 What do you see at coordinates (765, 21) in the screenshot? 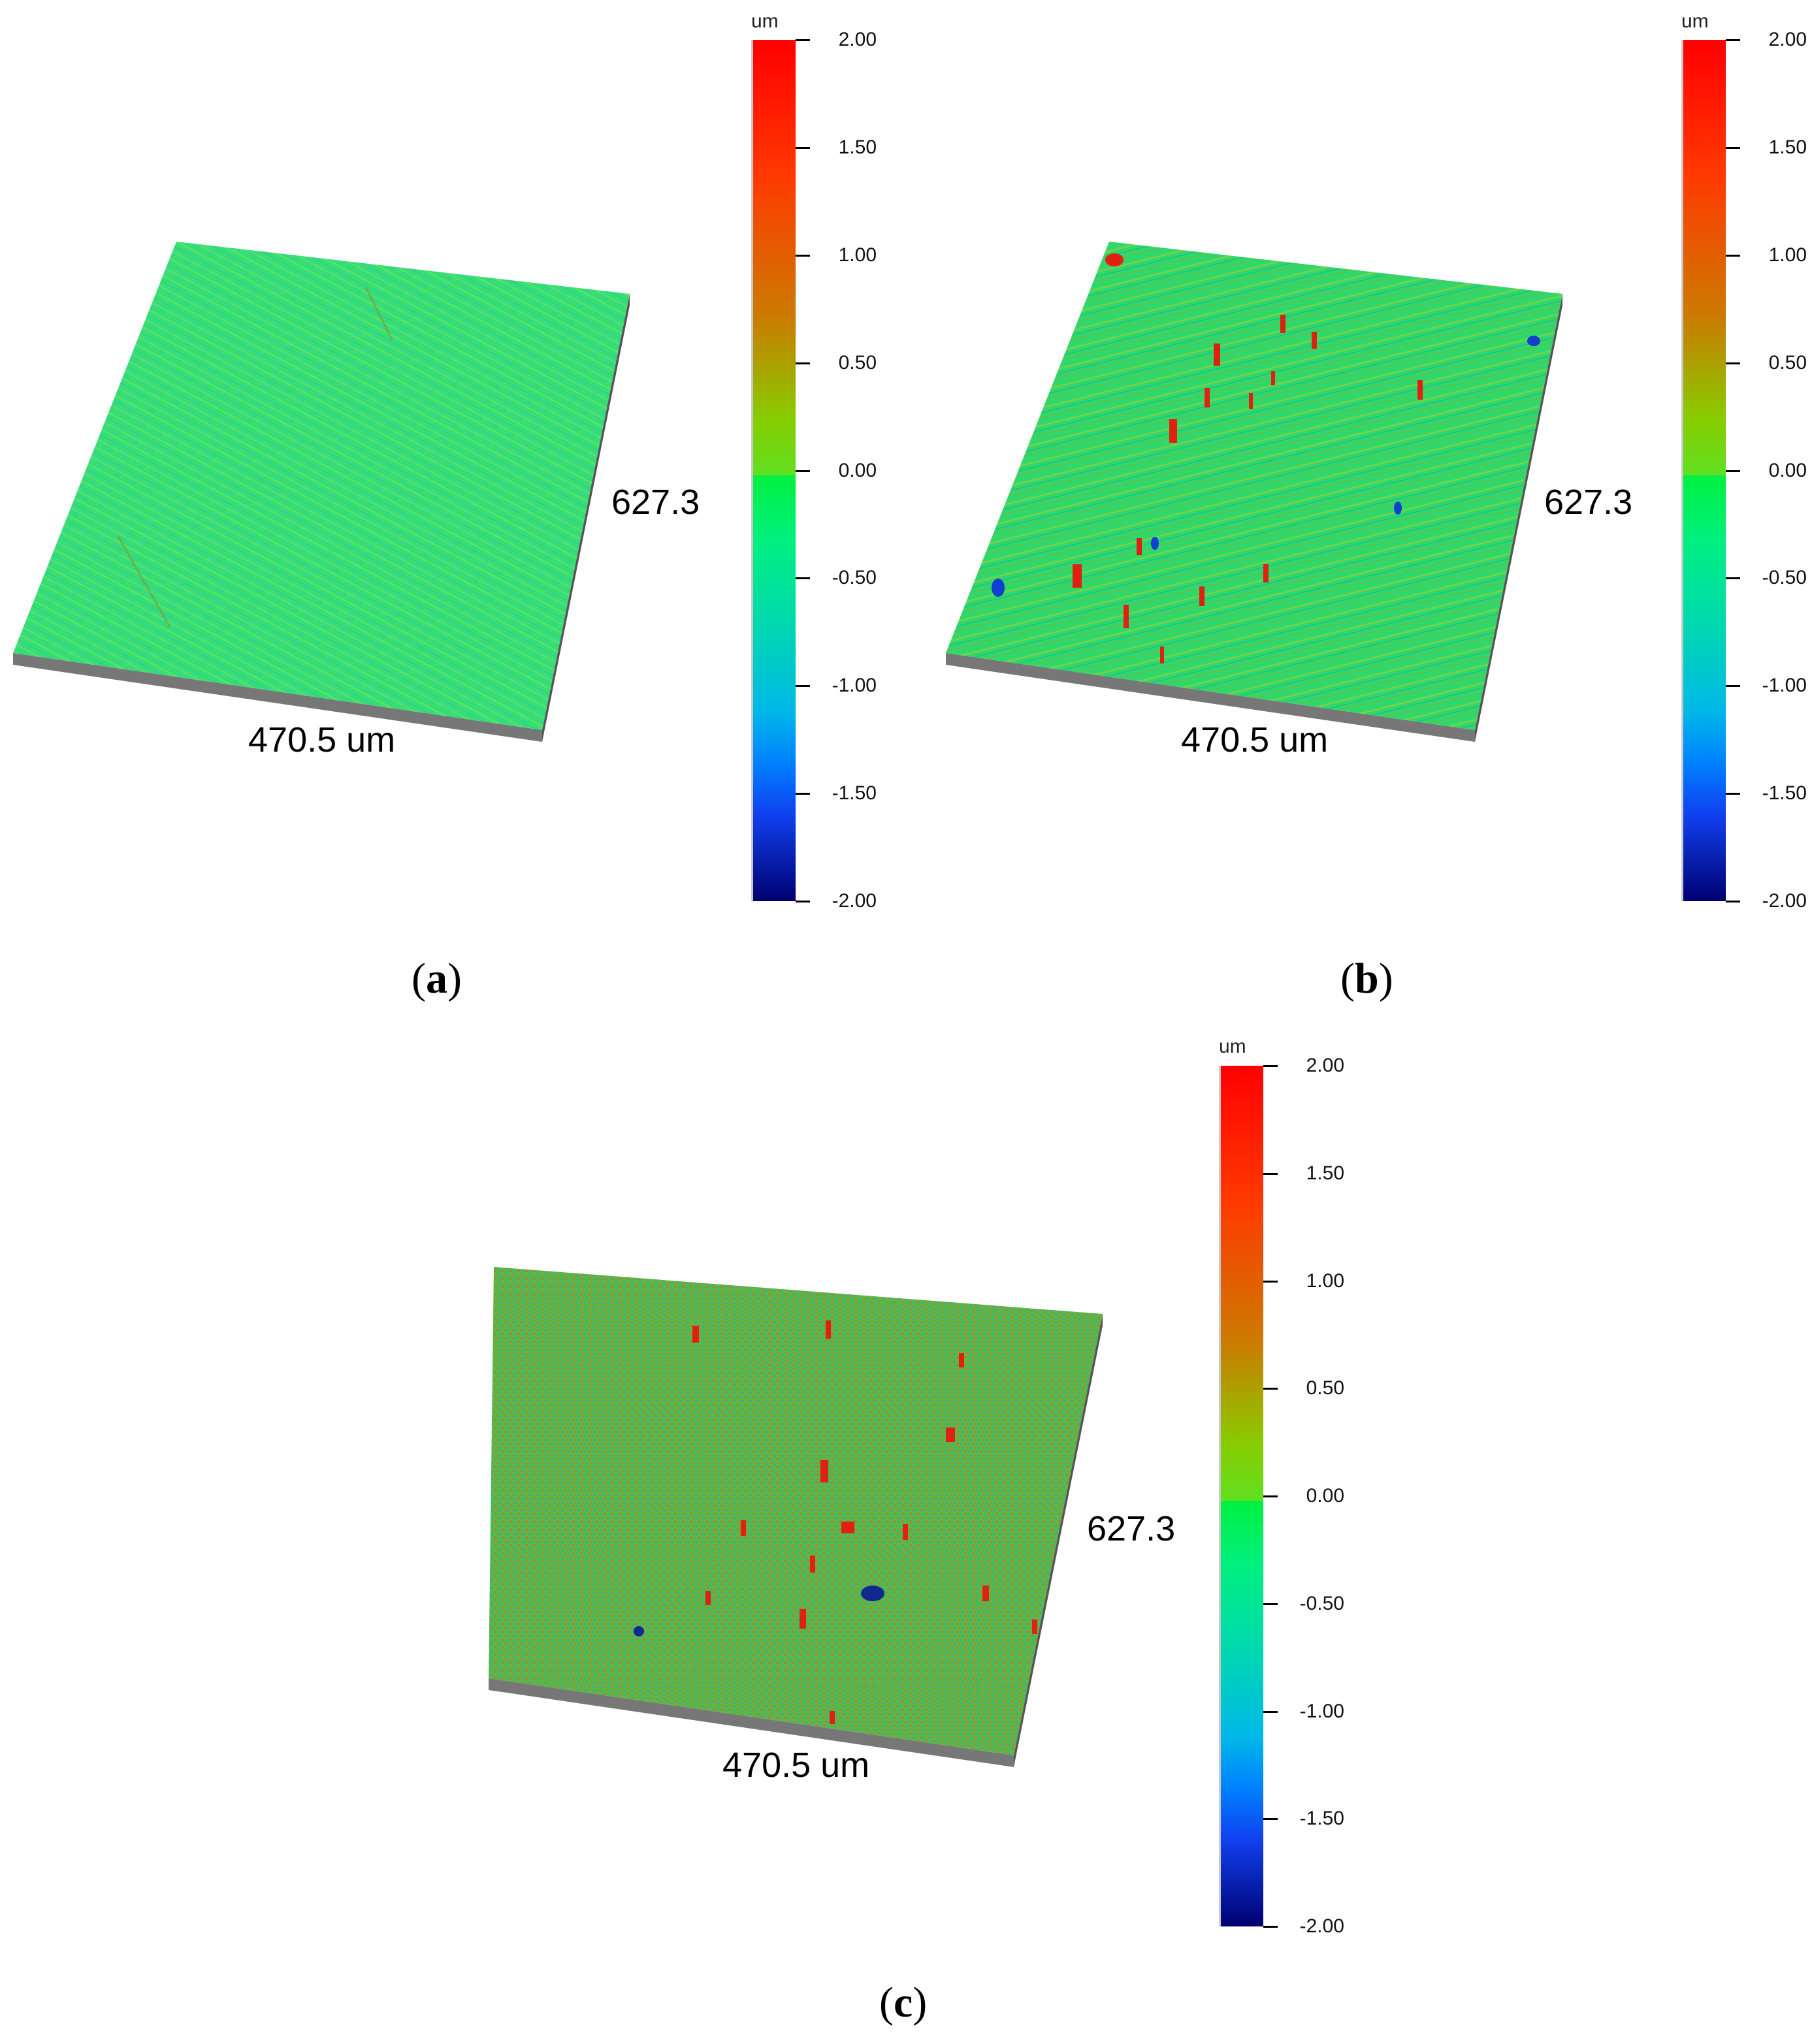
I see `colorbar-unit-a: um` at bounding box center [765, 21].